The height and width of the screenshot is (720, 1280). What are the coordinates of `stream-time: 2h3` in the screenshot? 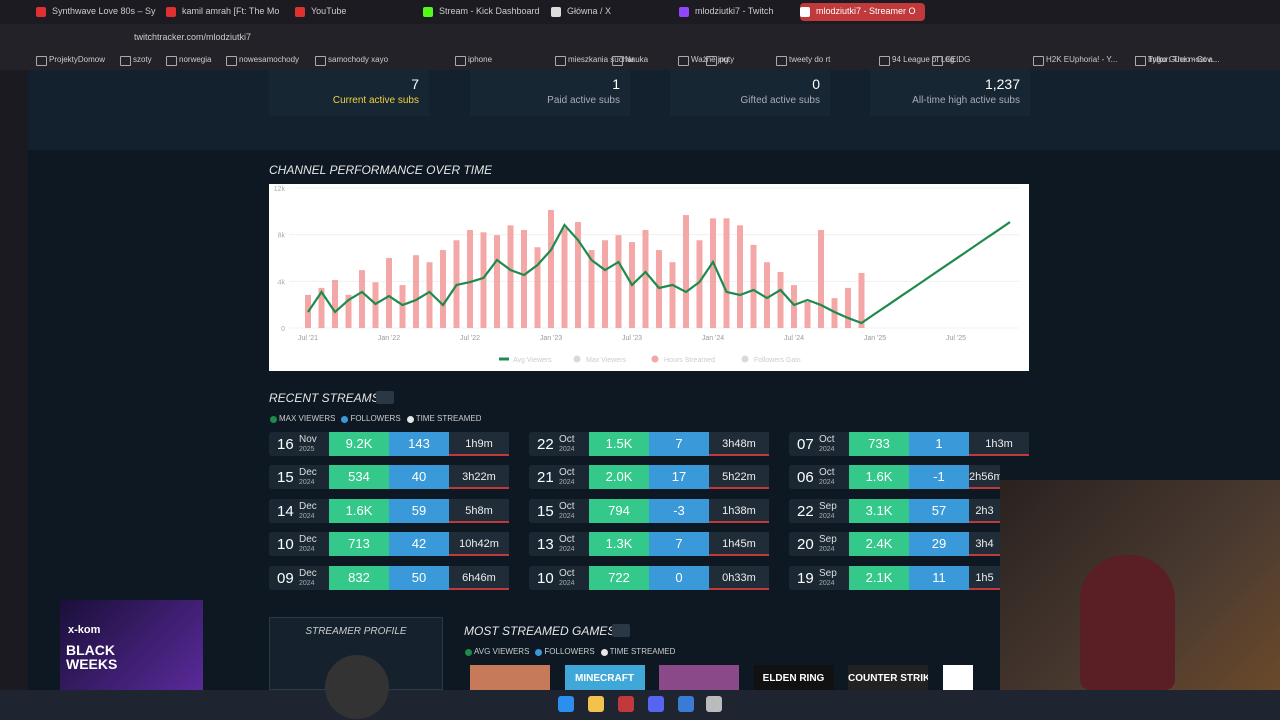 It's located at (984, 510).